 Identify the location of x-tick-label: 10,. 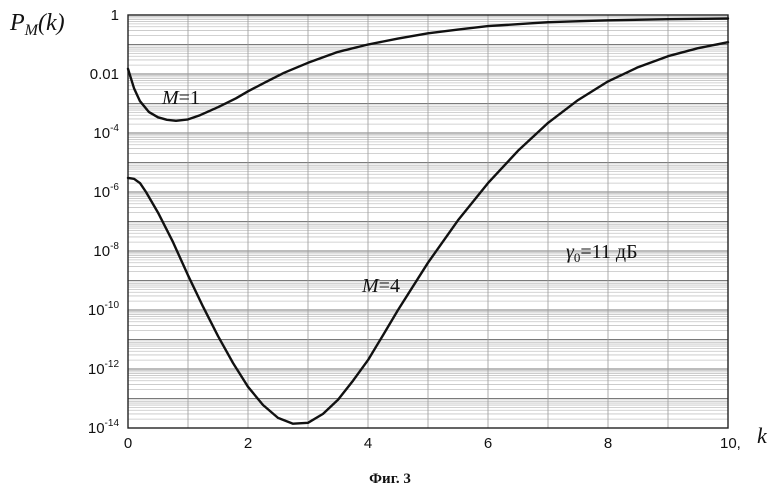
(730, 443).